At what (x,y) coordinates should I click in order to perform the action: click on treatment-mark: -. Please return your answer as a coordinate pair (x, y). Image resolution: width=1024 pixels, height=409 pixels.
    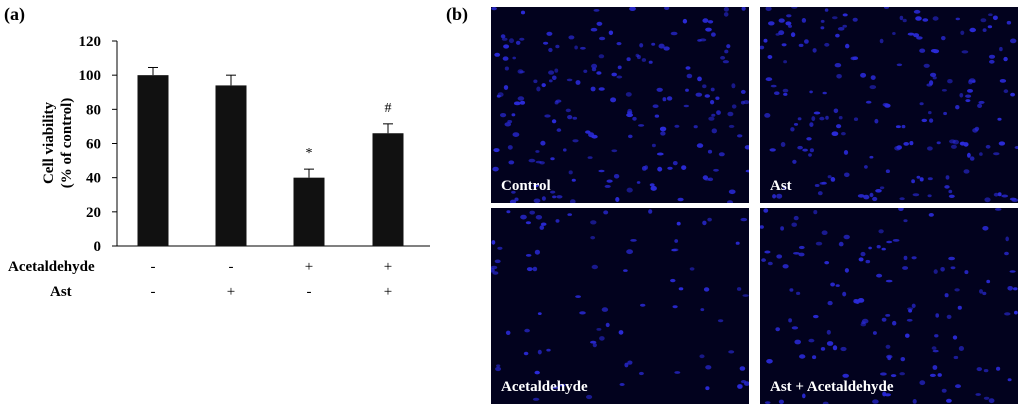
    Looking at the image, I should click on (153, 292).